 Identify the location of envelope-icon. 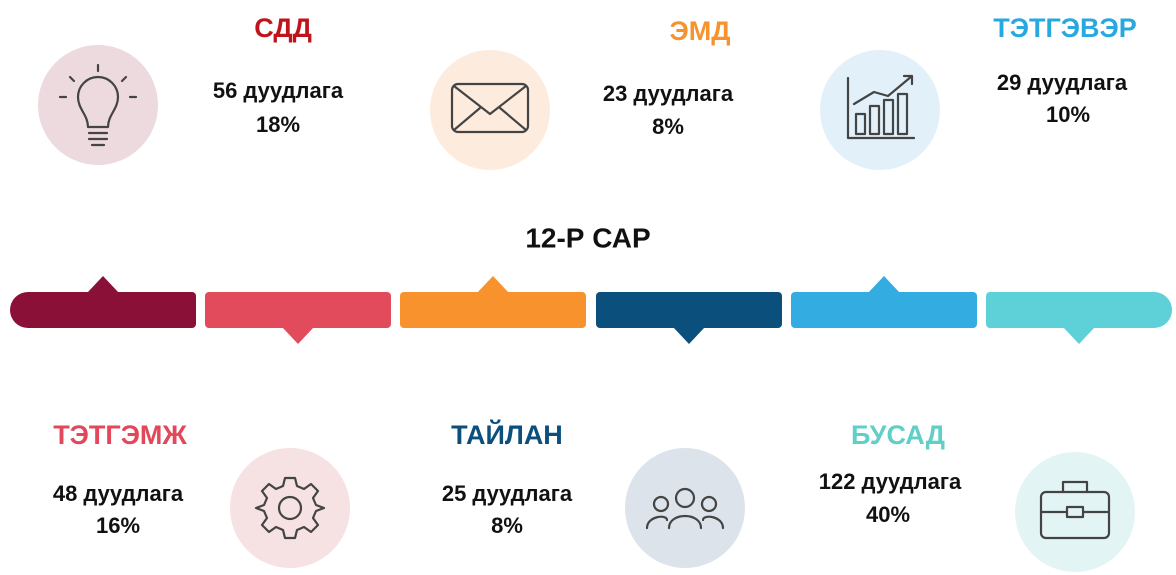
(490, 108).